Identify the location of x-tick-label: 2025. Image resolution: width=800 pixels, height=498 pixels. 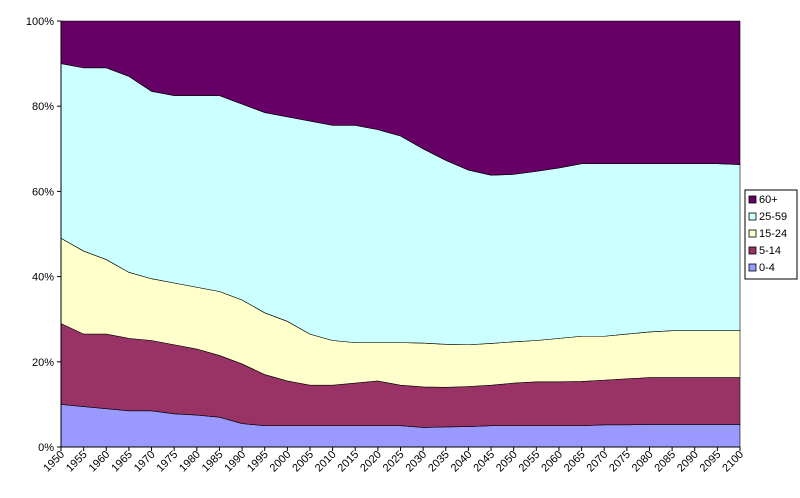
(394, 462).